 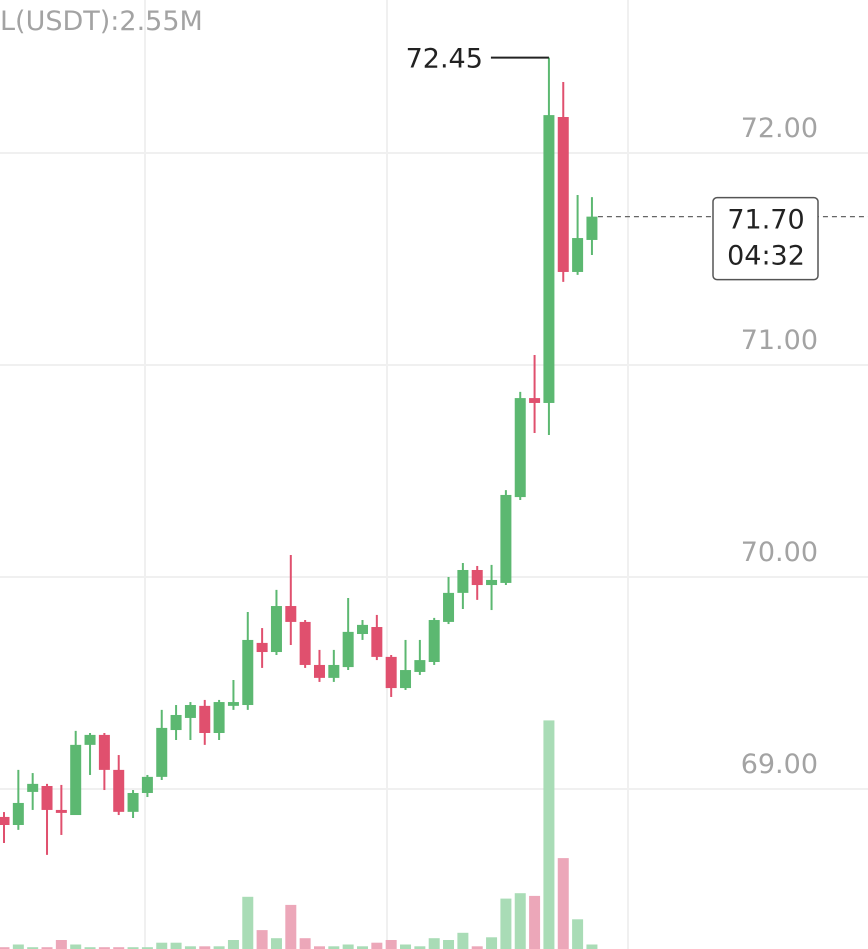 What do you see at coordinates (779, 340) in the screenshot?
I see `y-tick-label: 71.00` at bounding box center [779, 340].